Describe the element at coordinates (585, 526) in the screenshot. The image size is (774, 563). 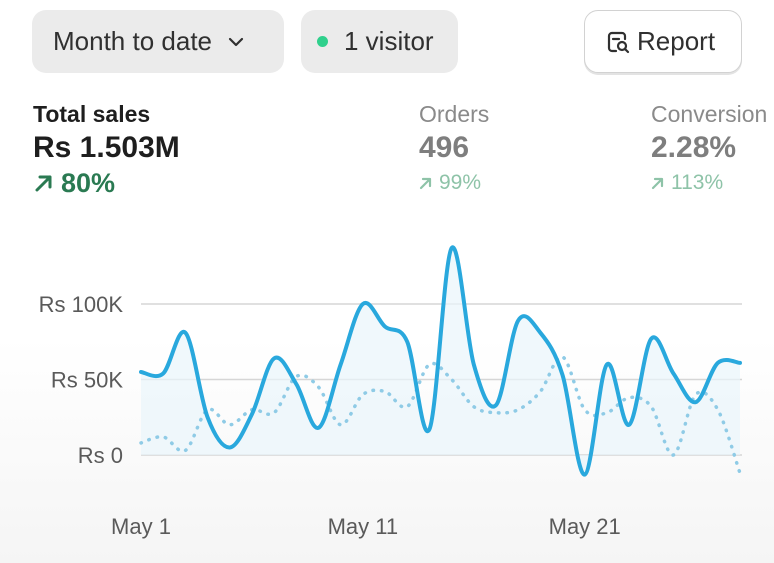
I see `x-tick-label: May 21` at that location.